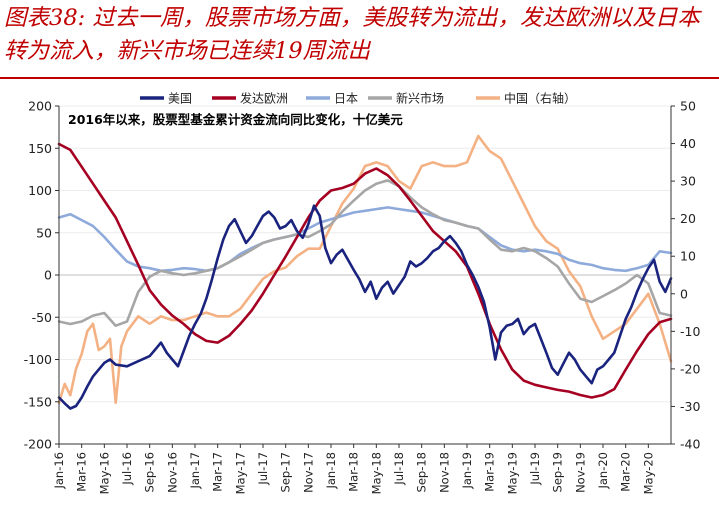 This screenshot has width=719, height=519. I want to click on x-tick-label: Nov-16, so click(172, 472).